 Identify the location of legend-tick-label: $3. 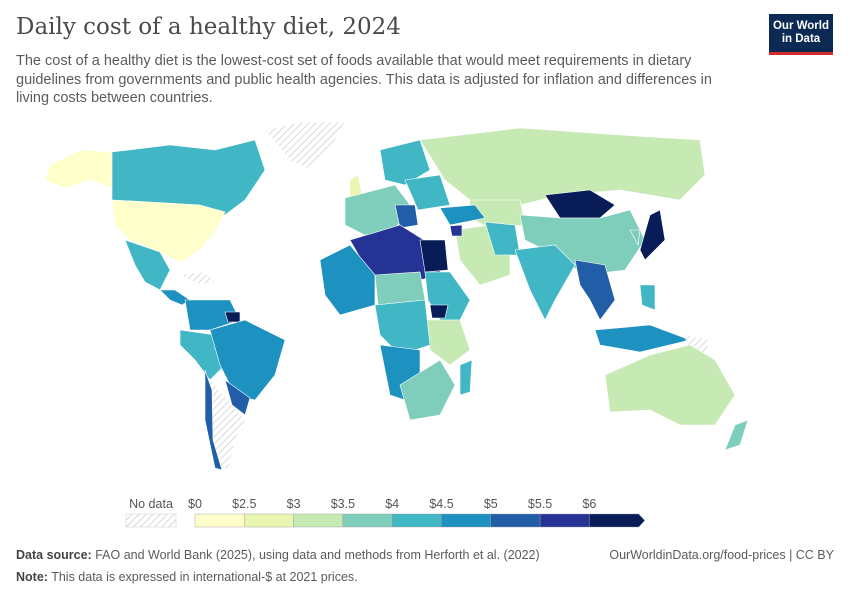
(294, 504).